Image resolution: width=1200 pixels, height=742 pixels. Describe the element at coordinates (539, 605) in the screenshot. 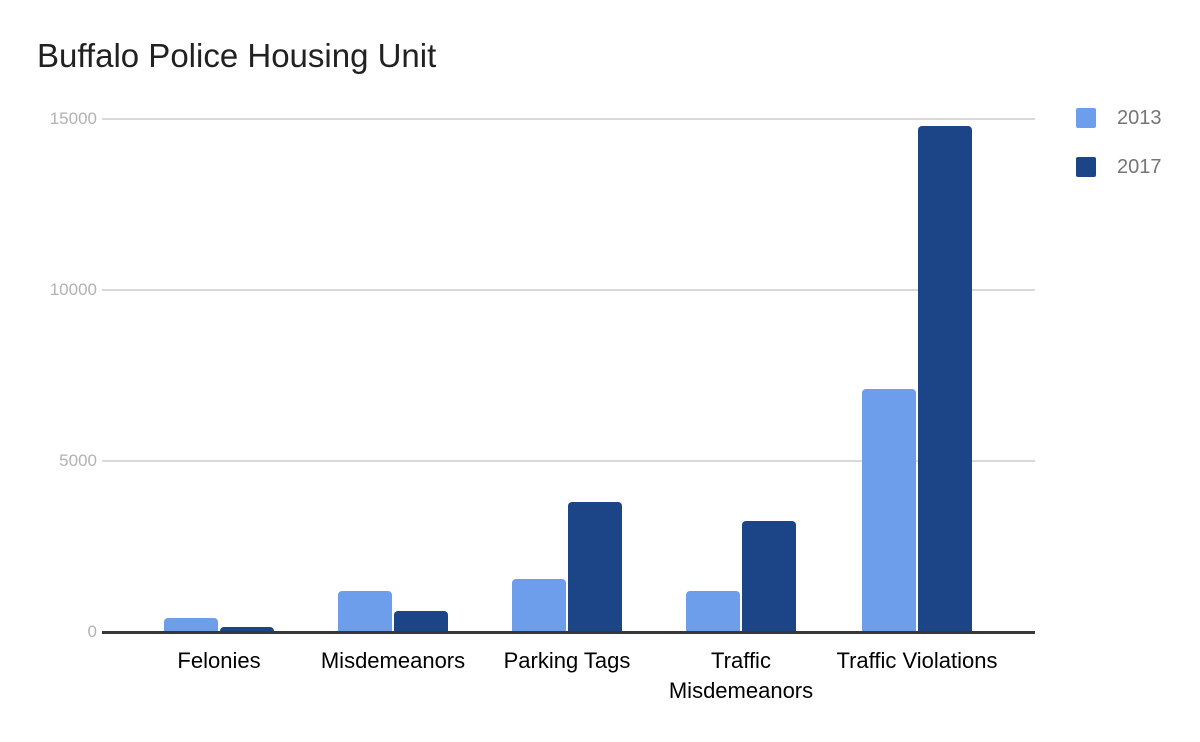

I see `bar-2013-parking-tags` at that location.